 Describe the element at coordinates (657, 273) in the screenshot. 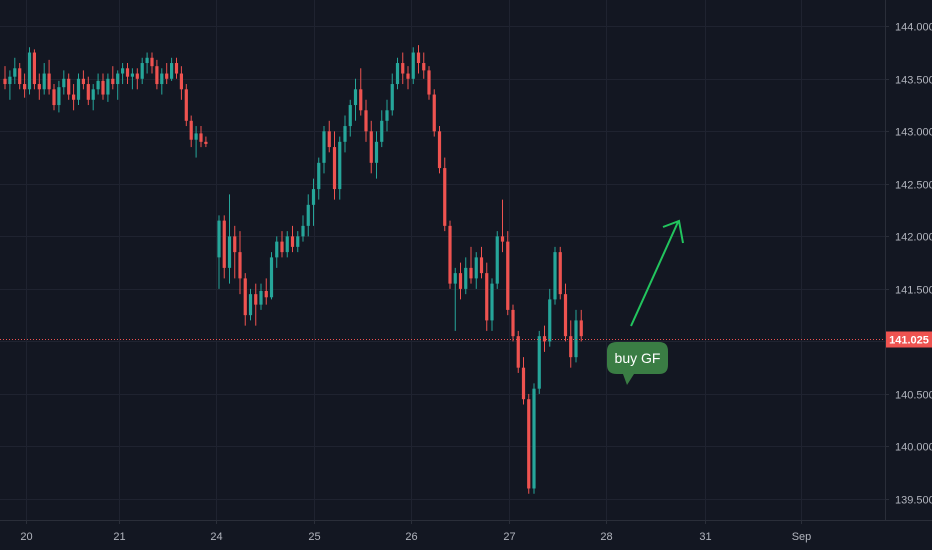

I see `up-arrow-annotation` at that location.